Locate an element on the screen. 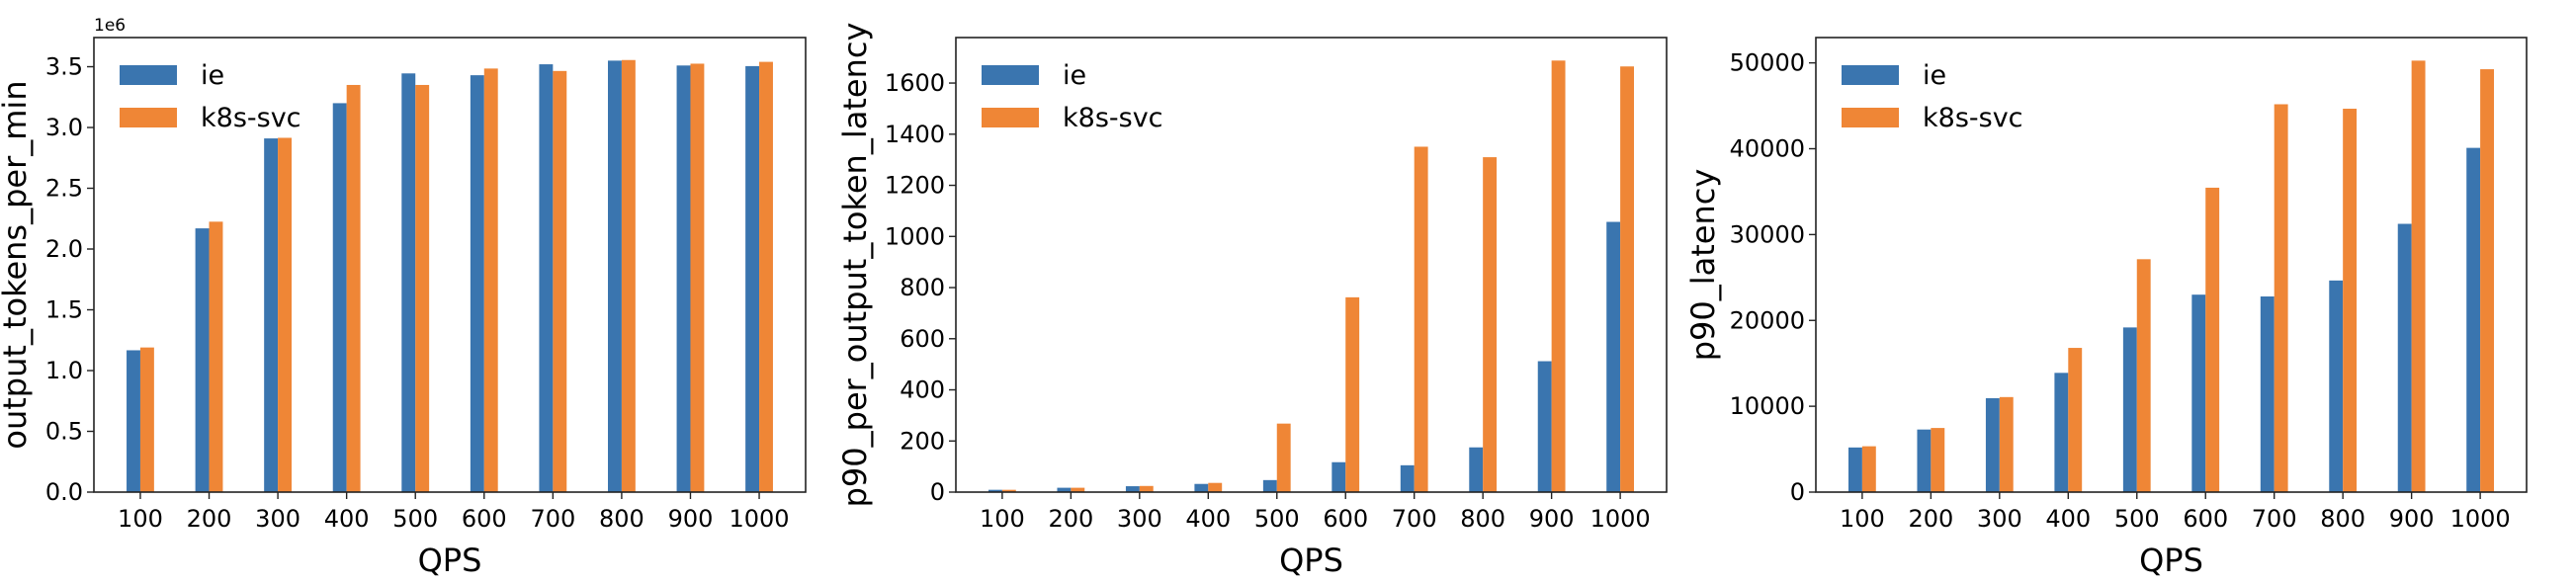 The width and height of the screenshot is (2576, 585). y-tick-label: 2.5 is located at coordinates (64, 189).